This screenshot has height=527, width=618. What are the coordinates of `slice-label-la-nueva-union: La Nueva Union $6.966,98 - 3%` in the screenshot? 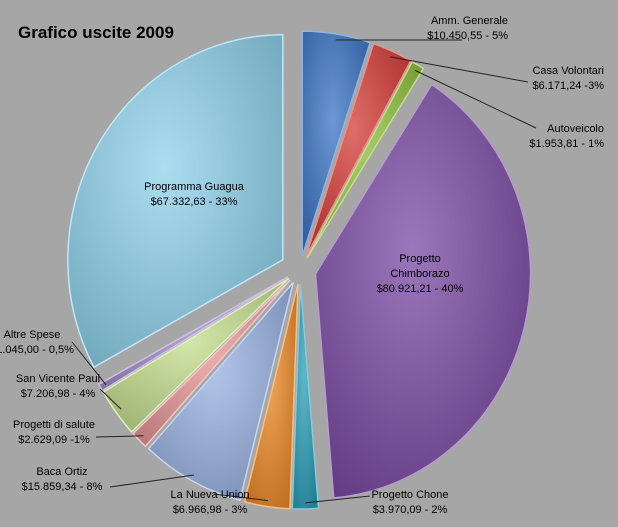 It's located at (210, 502).